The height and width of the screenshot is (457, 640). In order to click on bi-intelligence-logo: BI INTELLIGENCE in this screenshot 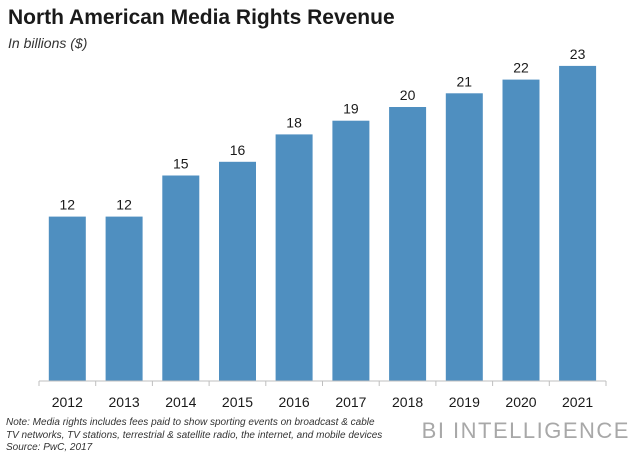, I will do `click(525, 430)`.